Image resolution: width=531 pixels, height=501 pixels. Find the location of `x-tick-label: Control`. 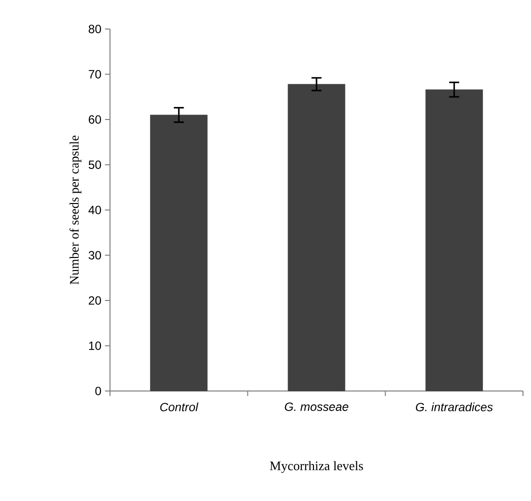

x-tick-label: Control is located at coordinates (179, 407).